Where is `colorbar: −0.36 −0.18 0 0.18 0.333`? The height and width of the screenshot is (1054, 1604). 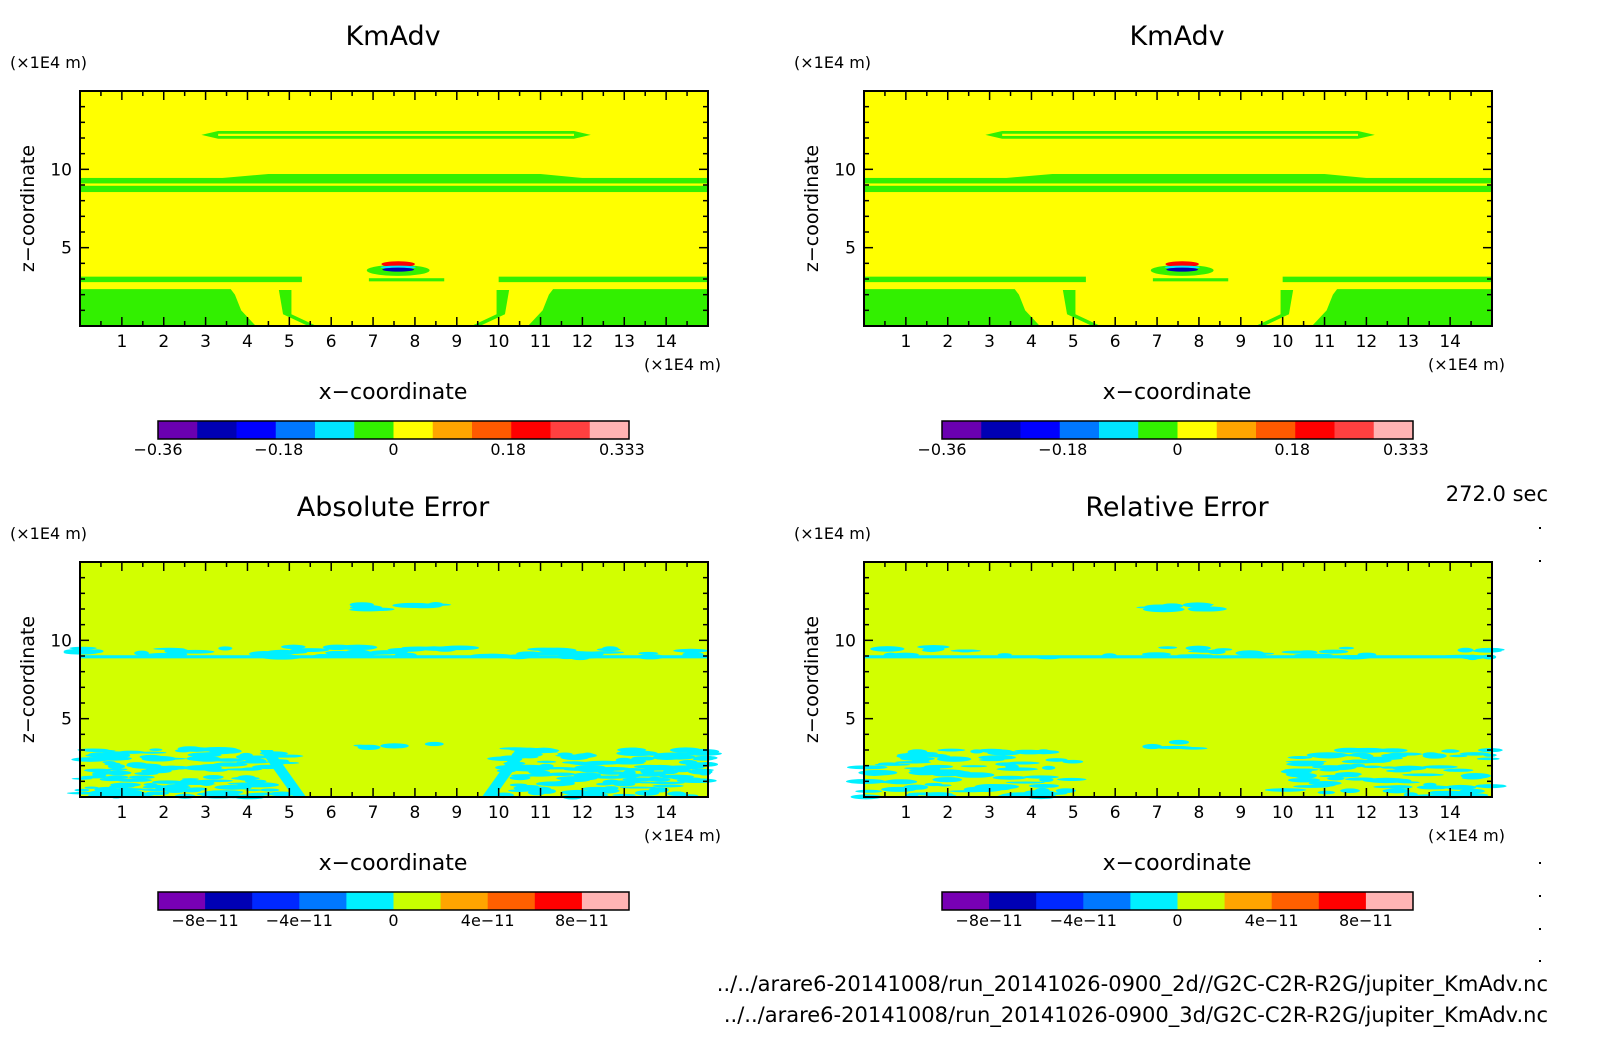
colorbar: −0.36 −0.18 0 0.18 0.333 is located at coordinates (1173, 439).